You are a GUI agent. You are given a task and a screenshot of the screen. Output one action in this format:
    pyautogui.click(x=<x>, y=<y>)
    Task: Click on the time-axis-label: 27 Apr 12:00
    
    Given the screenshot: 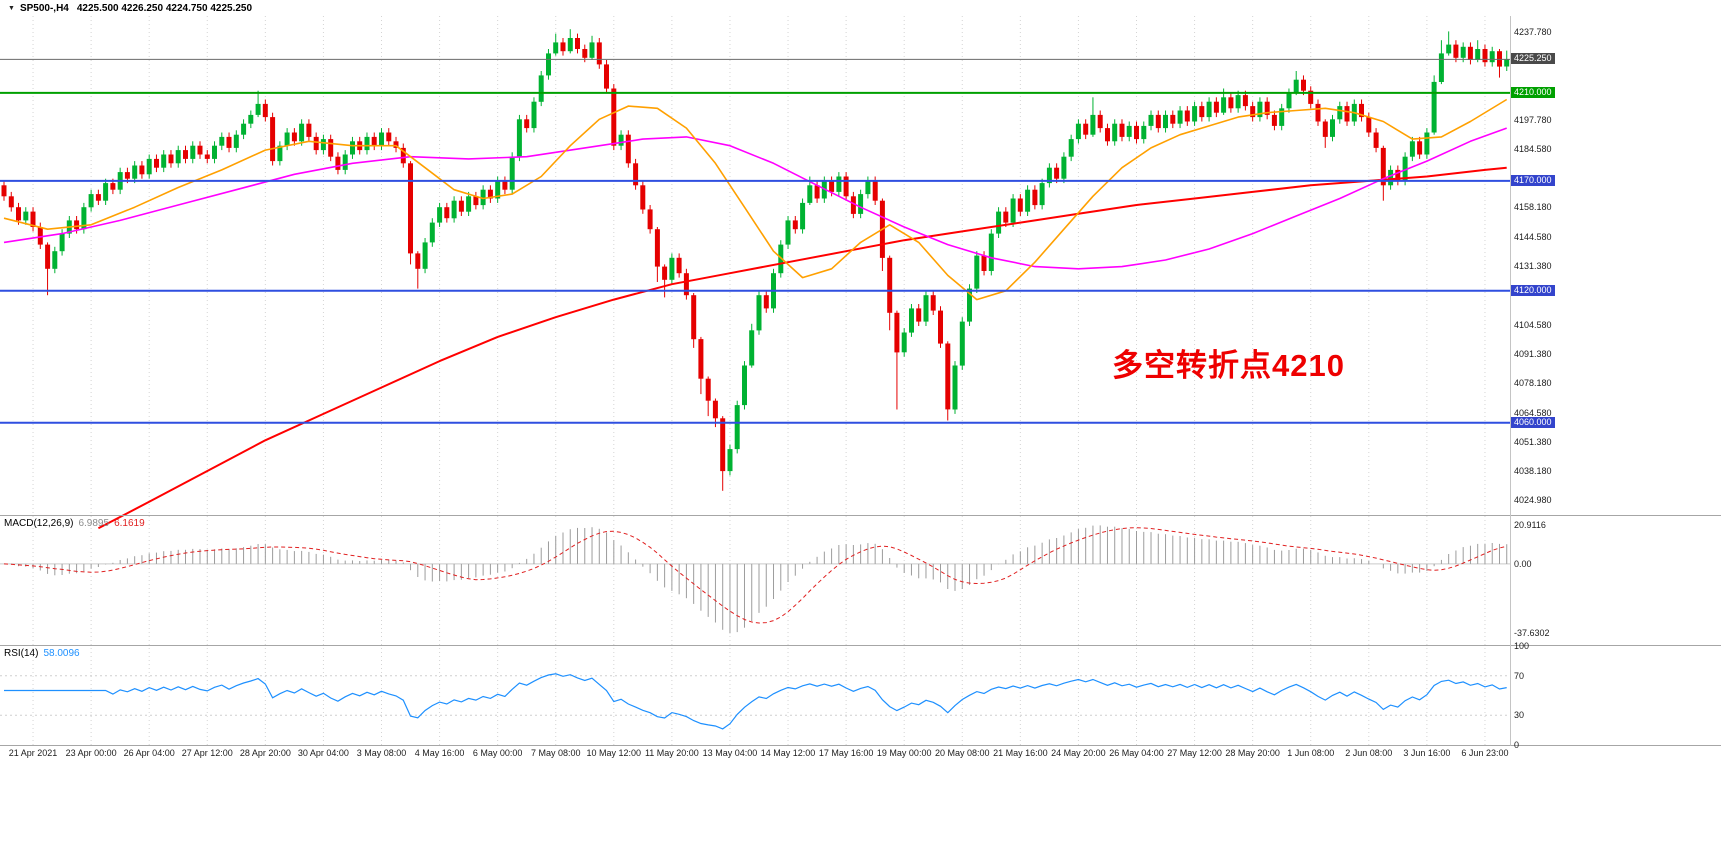 What is the action you would take?
    pyautogui.click(x=207, y=753)
    